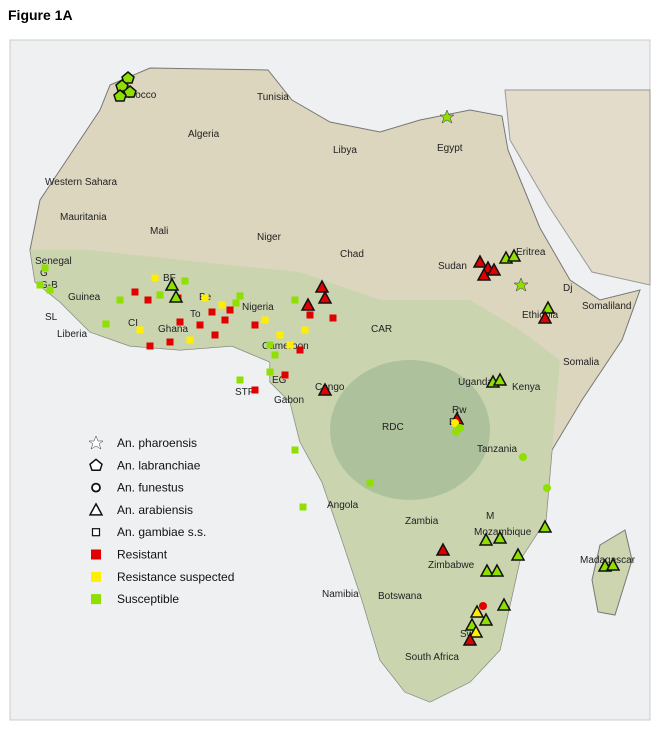 The image size is (660, 730). Describe the element at coordinates (459, 410) in the screenshot. I see `country-label: Rw` at that location.